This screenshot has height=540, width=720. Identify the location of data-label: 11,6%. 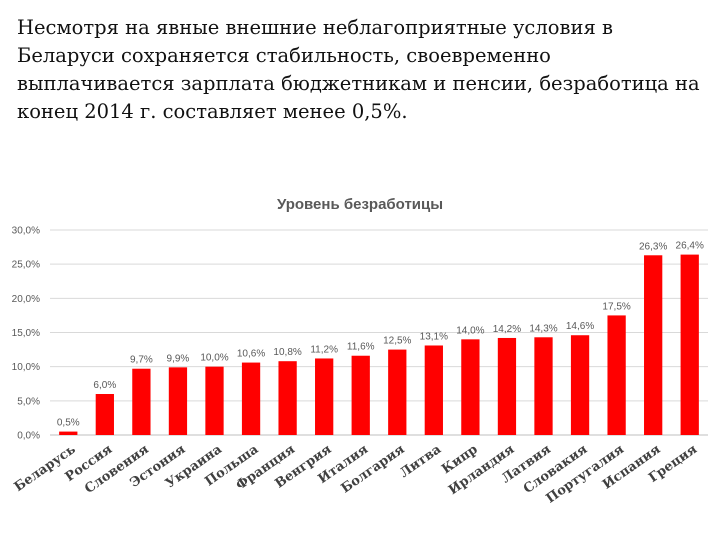
(361, 347).